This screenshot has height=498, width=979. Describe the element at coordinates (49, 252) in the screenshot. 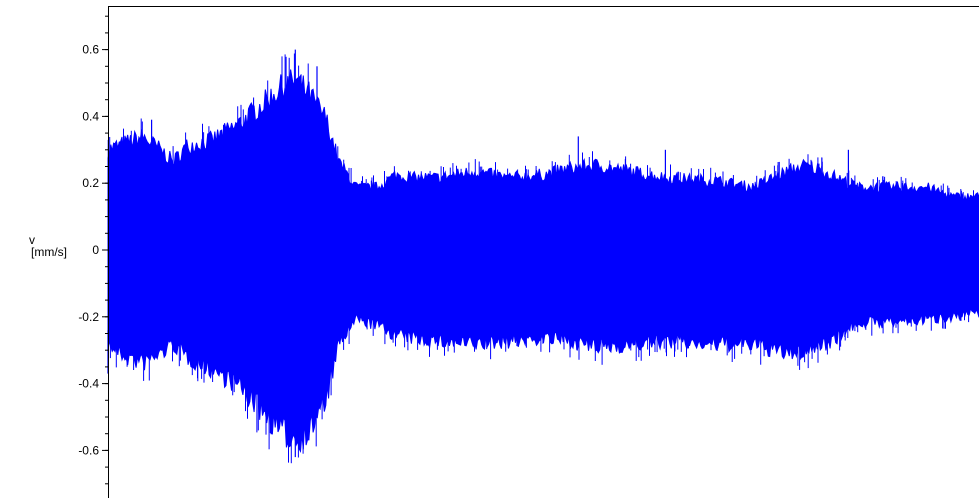

I see `y-axis-unit-label: [mm/s]` at that location.